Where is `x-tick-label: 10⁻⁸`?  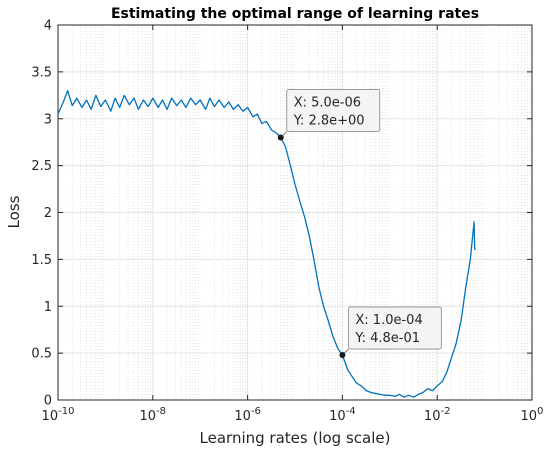 x-tick-label: 10⁻⁸ is located at coordinates (153, 415).